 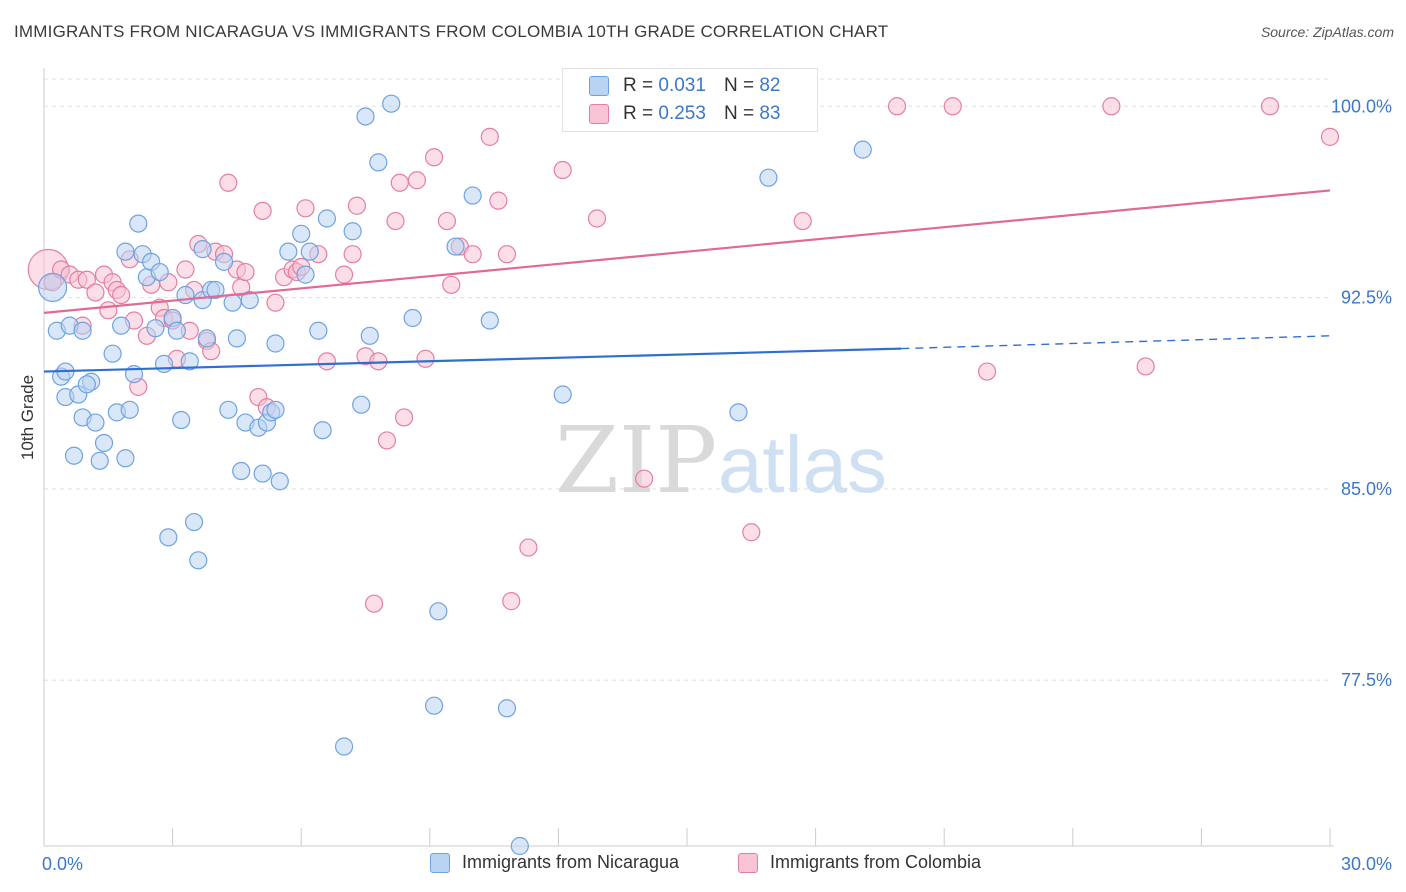 What do you see at coordinates (684, 114) in the screenshot?
I see `legend-row-colombia: R = 0.253 N = 83` at bounding box center [684, 114].